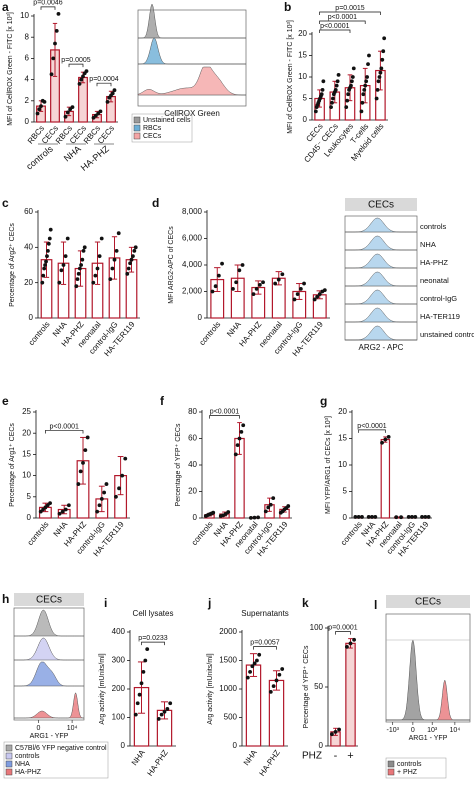  Describe the element at coordinates (454, 730) in the screenshot. I see `x-tick-label: 10⁴` at that location.